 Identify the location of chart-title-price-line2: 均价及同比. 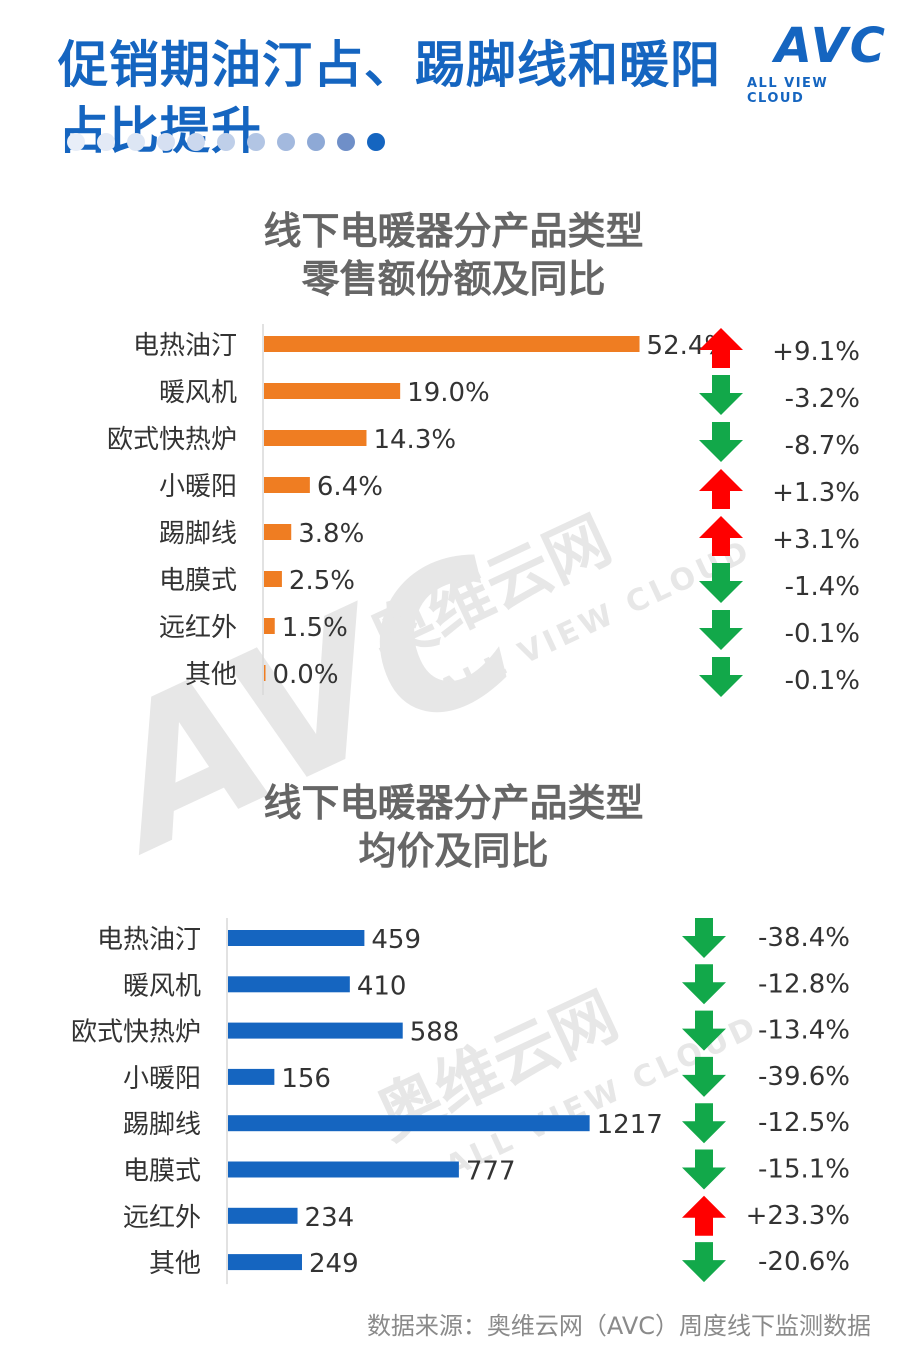
(453, 851).